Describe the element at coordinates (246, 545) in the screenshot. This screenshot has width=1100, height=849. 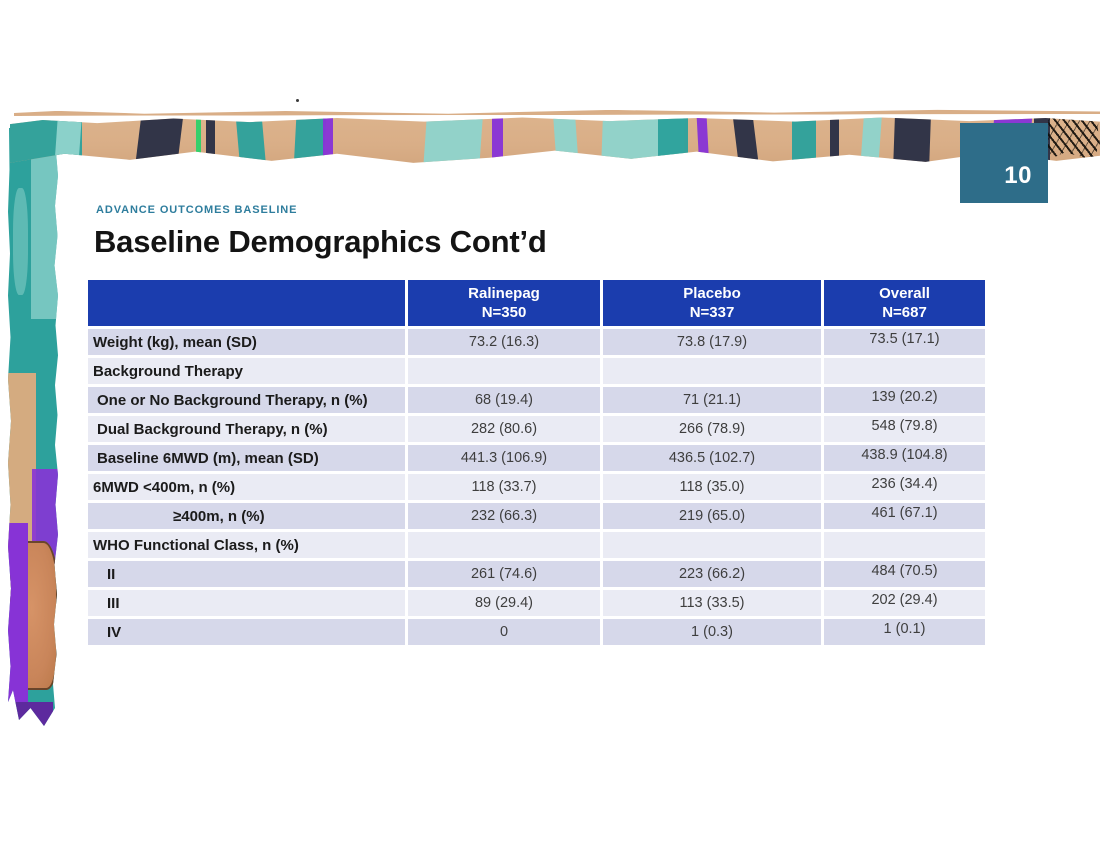
I see `row-label: WHO Functional Class, n (%)` at that location.